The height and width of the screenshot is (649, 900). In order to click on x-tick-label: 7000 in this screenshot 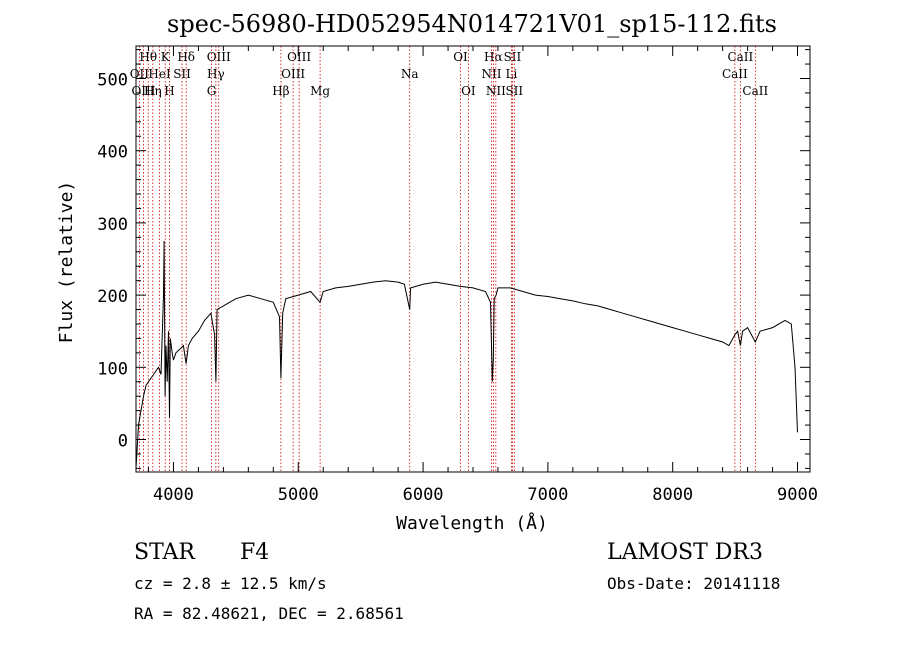, I will do `click(547, 495)`.